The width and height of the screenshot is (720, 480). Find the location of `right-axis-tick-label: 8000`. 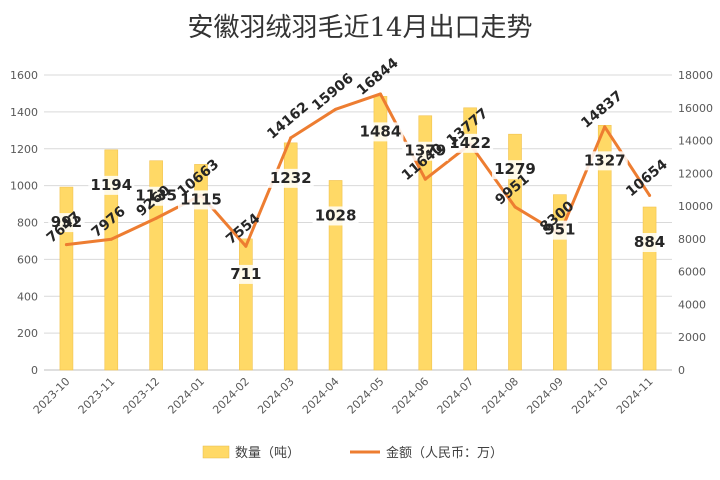

right-axis-tick-label: 8000 is located at coordinates (692, 239).